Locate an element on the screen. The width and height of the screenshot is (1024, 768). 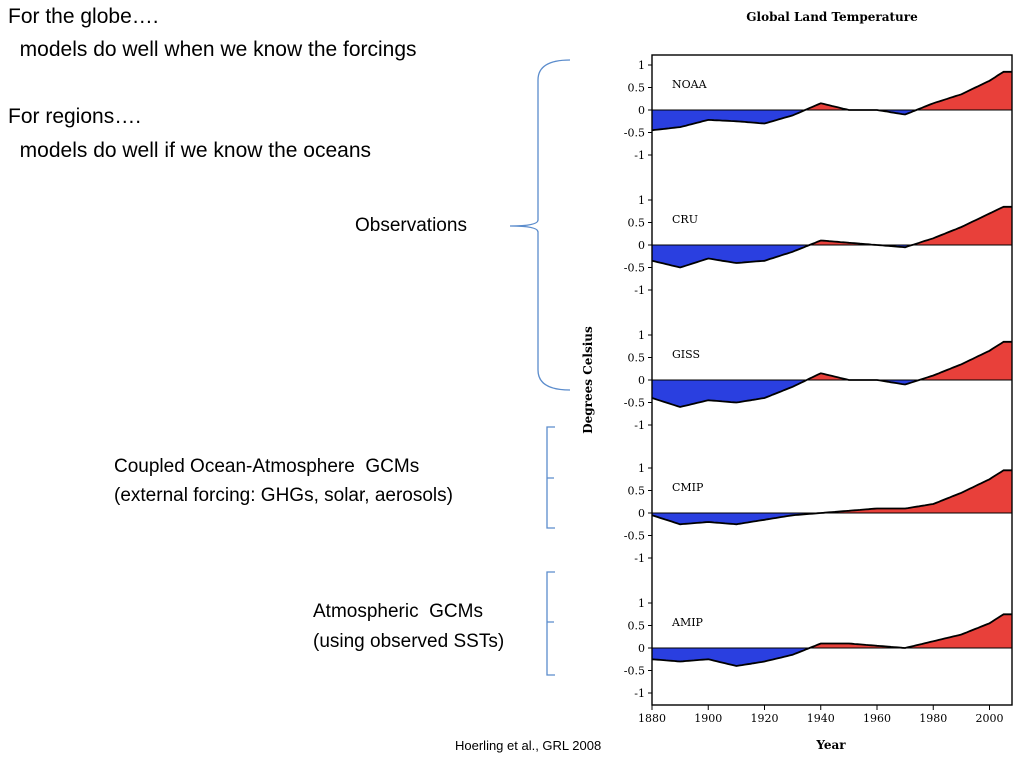
area-negative-noaa is located at coordinates (832, 120).